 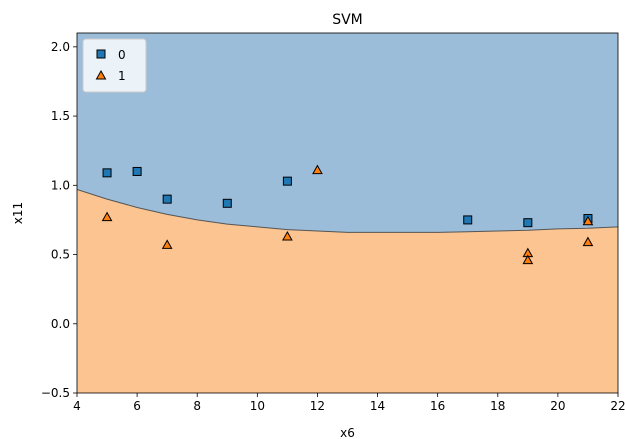 I want to click on x-axis-label: x6, so click(x=347, y=432).